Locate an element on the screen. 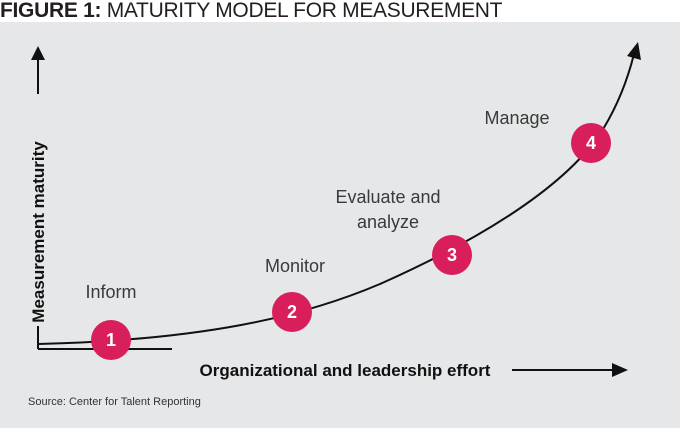 The image size is (680, 428). stage-number-1: 1 is located at coordinates (111, 340).